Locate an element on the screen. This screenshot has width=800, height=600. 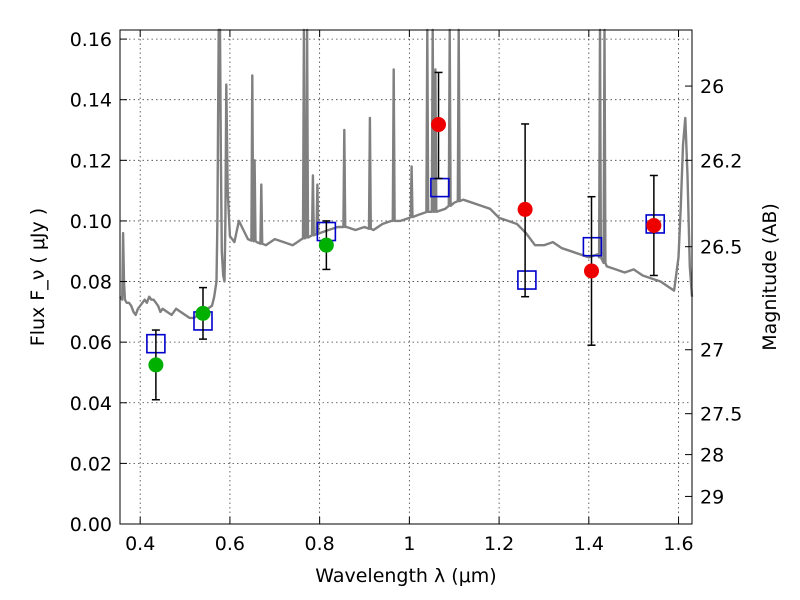
right-tick-label-4: 27.5 is located at coordinates (721, 415).